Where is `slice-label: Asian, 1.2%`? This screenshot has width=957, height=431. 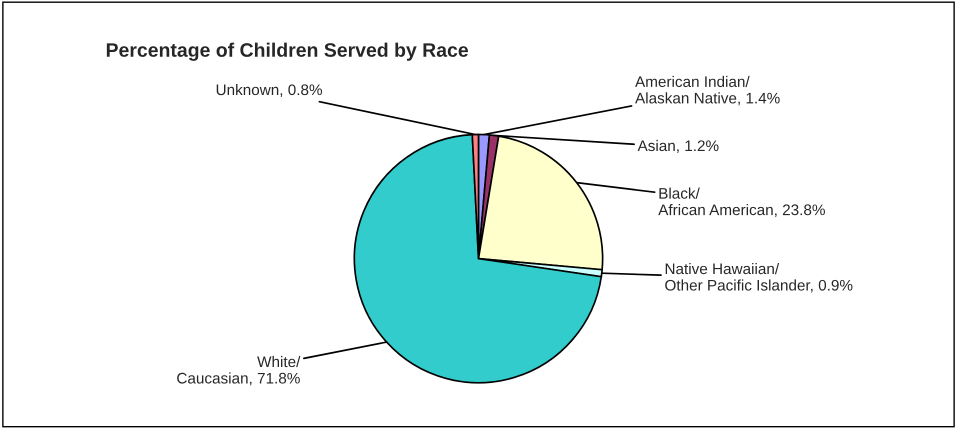 slice-label: Asian, 1.2% is located at coordinates (678, 146).